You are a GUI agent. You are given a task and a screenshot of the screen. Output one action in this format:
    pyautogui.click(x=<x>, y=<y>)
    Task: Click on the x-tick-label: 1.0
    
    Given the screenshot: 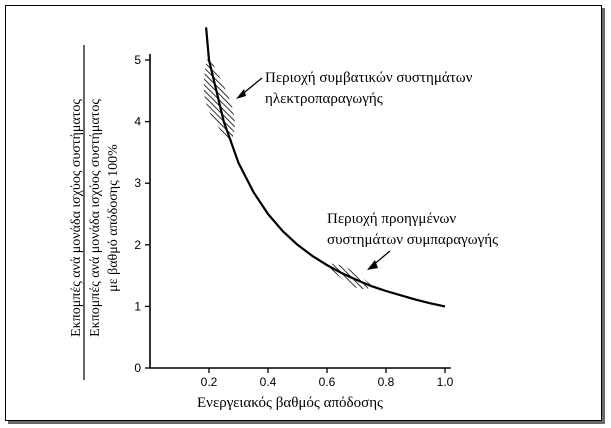 What is the action you would take?
    pyautogui.click(x=445, y=382)
    